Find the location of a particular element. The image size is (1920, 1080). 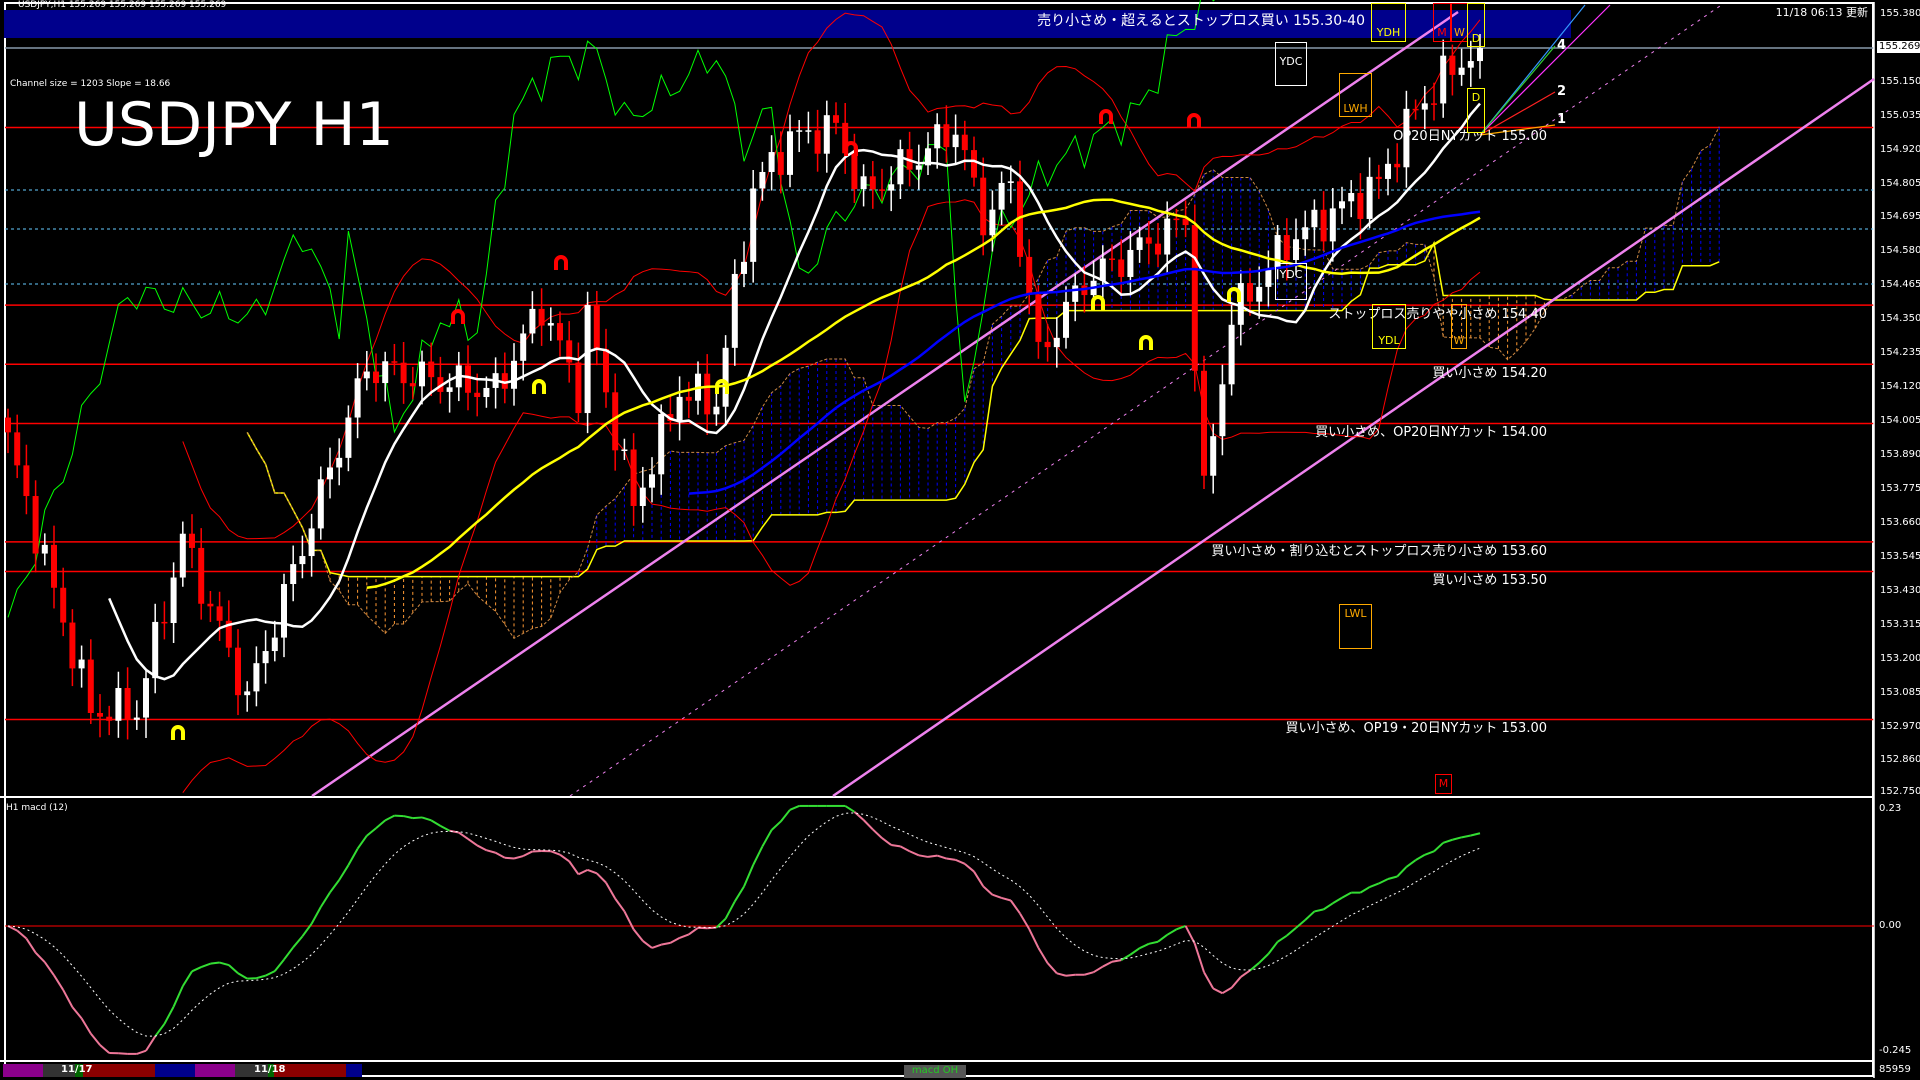

sell-signal-icon-shape is located at coordinates (1194, 120).